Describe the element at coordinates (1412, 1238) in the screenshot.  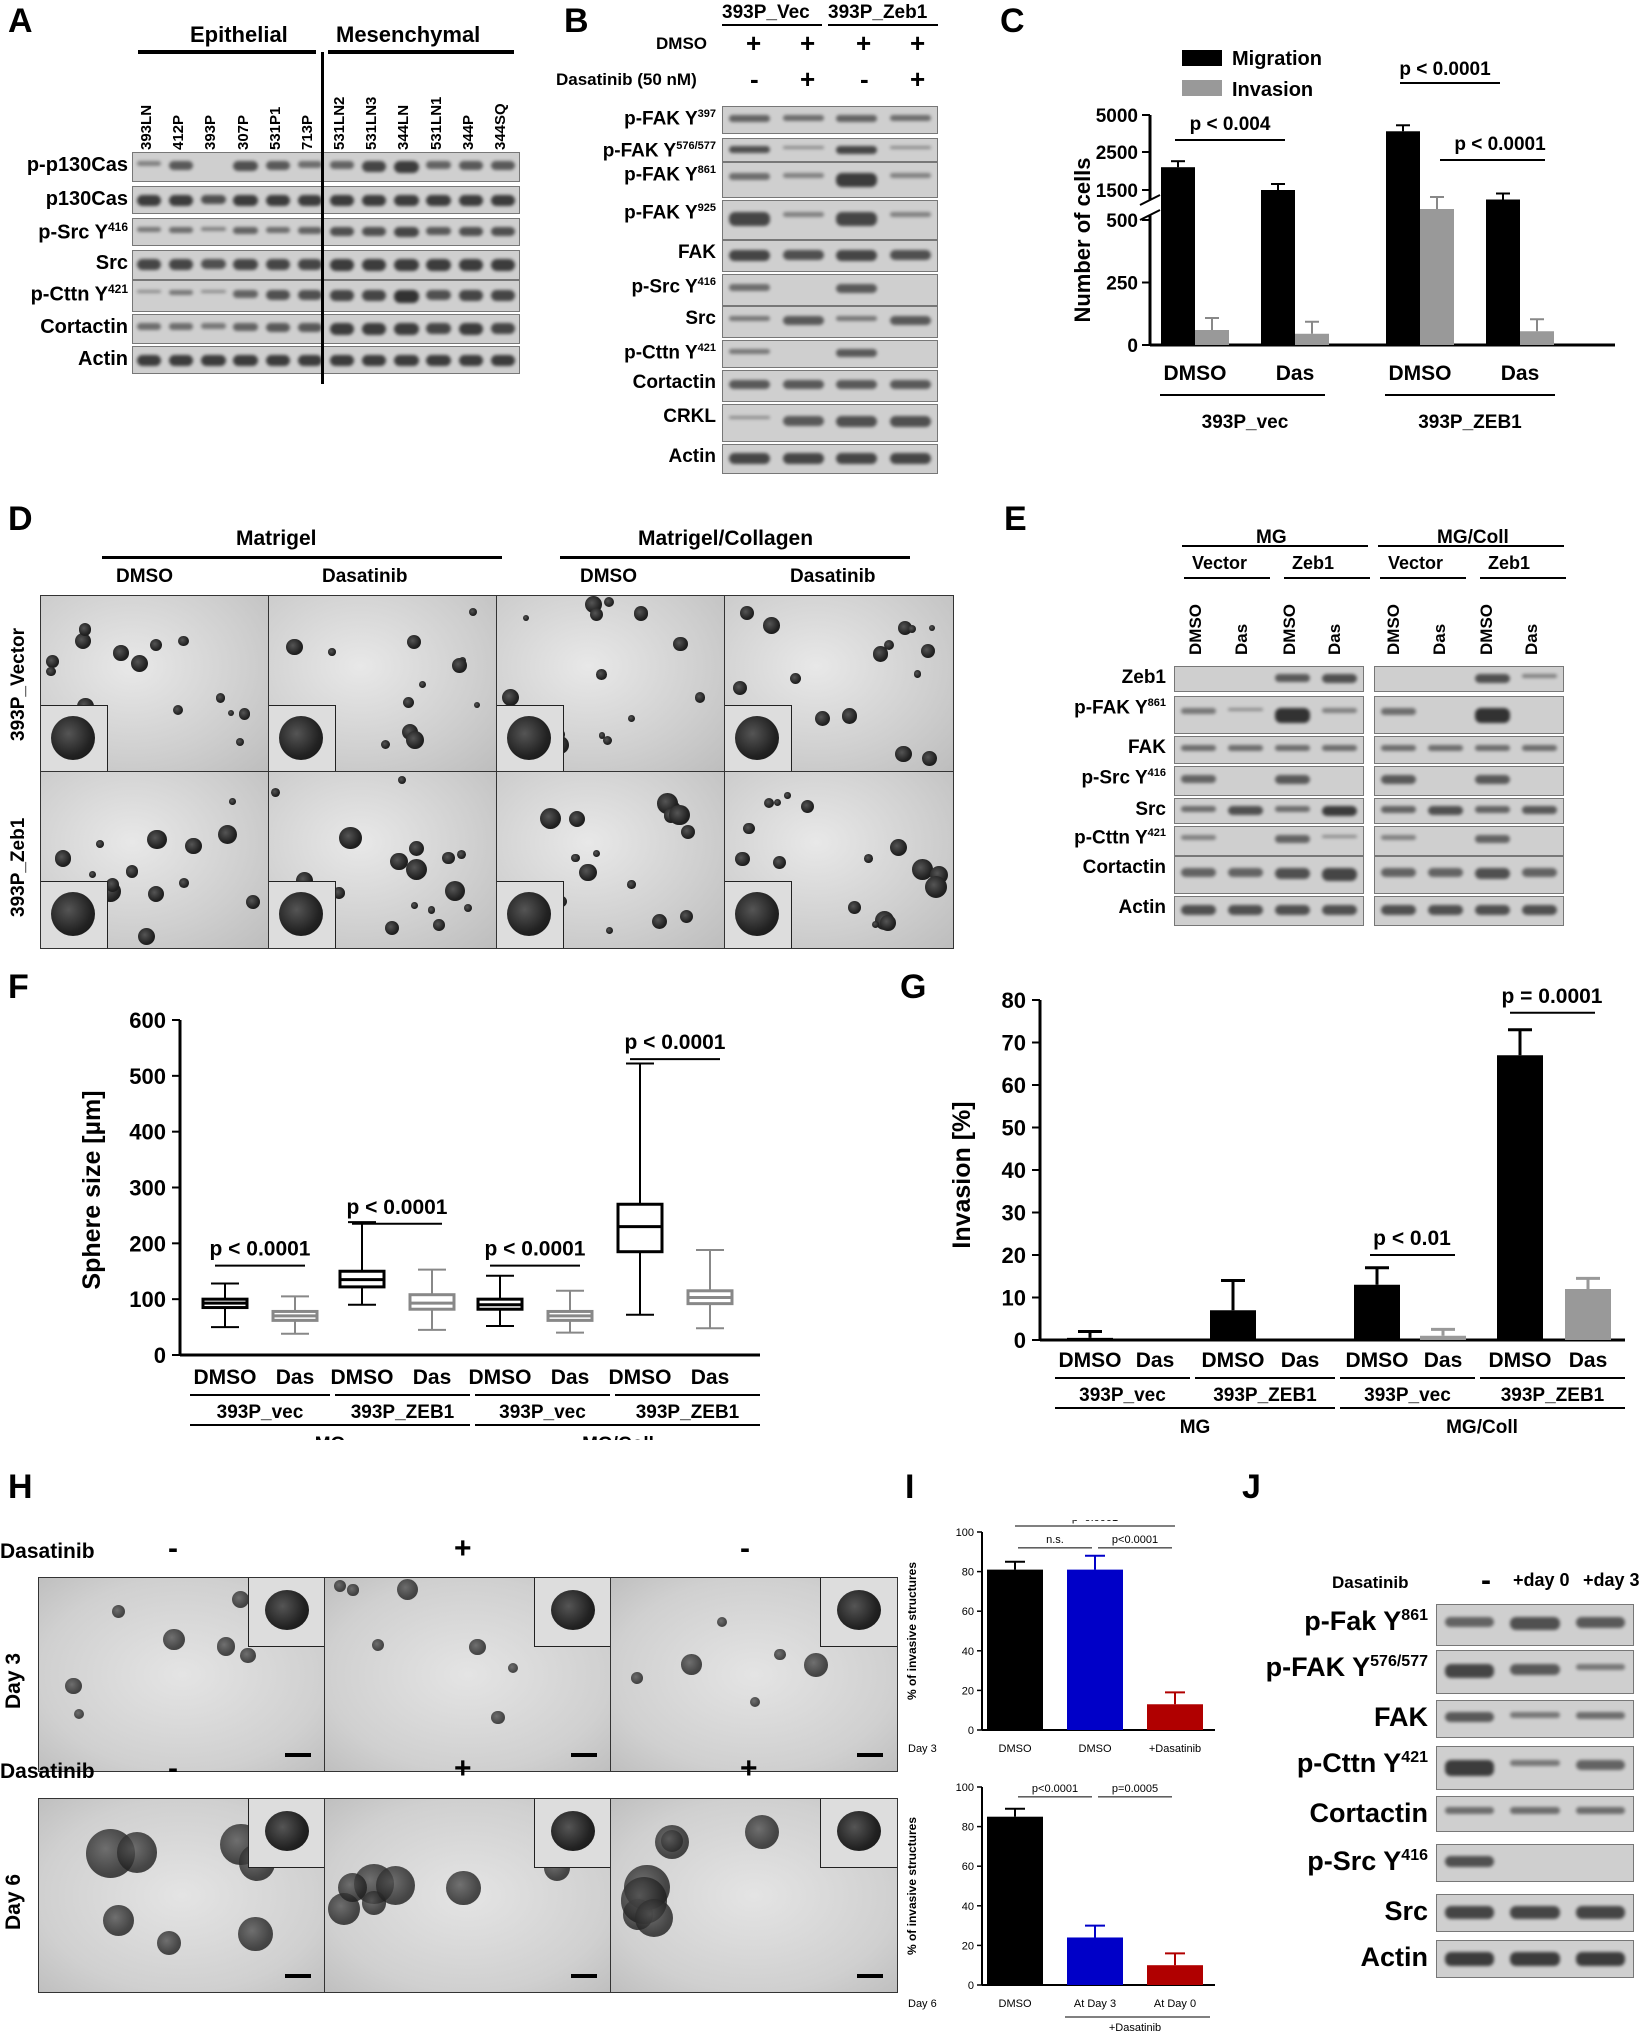
I see `annotation: p < 0.01` at that location.